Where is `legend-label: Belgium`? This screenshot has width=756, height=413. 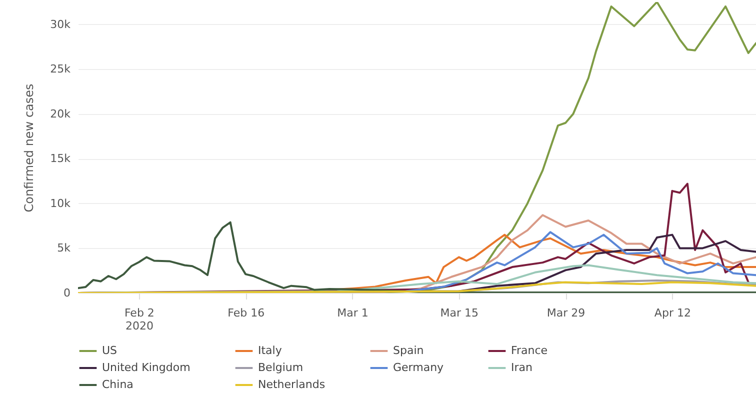 legend-label: Belgium is located at coordinates (281, 367).